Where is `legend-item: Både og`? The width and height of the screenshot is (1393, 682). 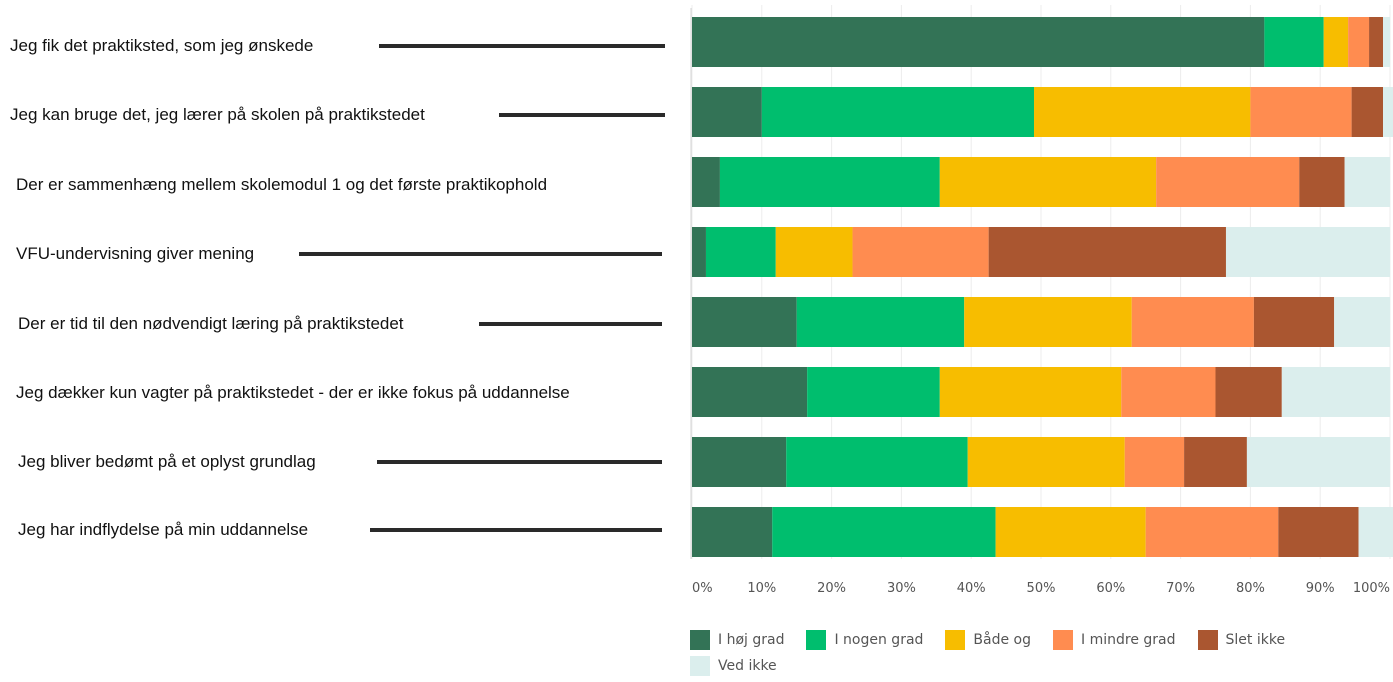 legend-item: Både og is located at coordinates (988, 640).